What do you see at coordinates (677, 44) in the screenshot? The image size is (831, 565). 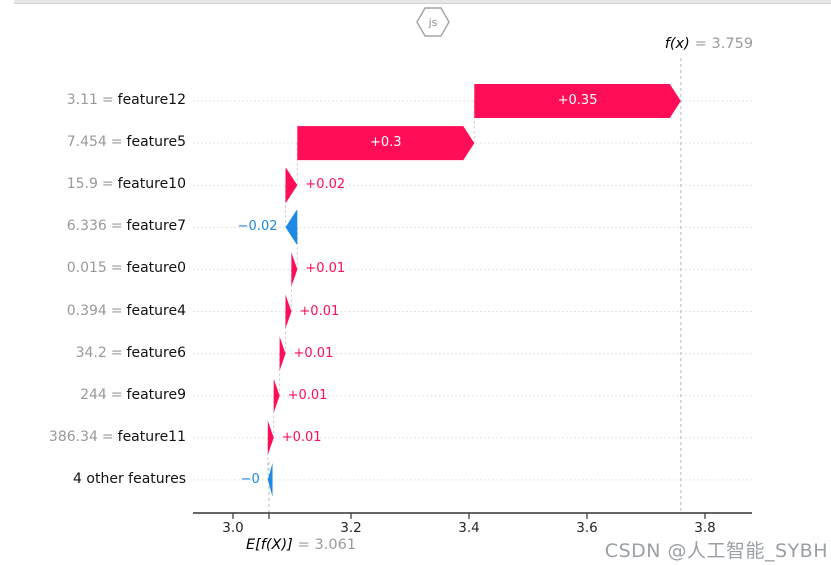 I see `fx-symbol: f(x)` at bounding box center [677, 44].